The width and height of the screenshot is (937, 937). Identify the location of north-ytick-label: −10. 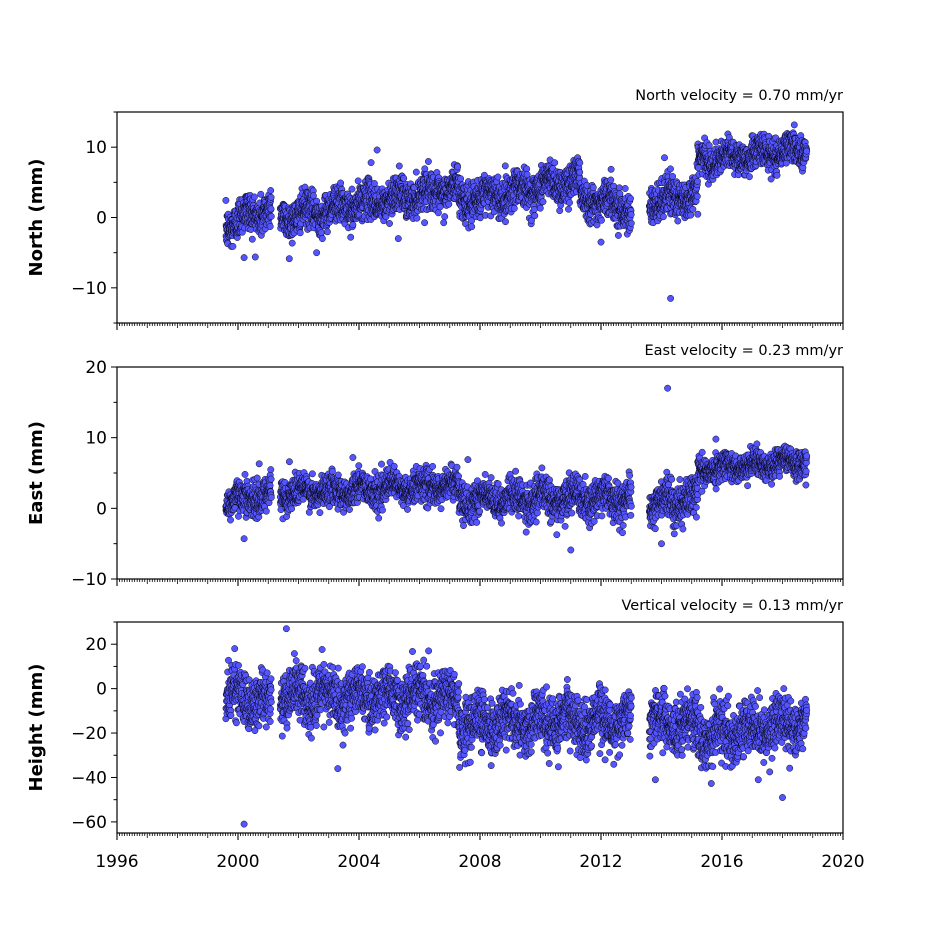
(89, 289).